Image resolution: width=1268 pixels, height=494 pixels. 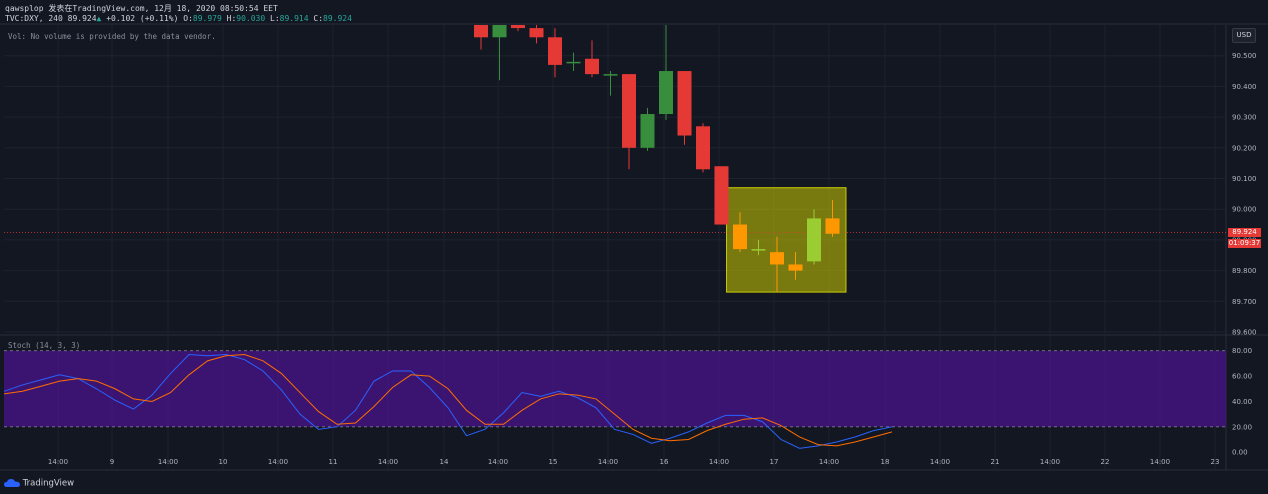 I want to click on stoch-tick-label: 40.00, so click(x=1242, y=402).